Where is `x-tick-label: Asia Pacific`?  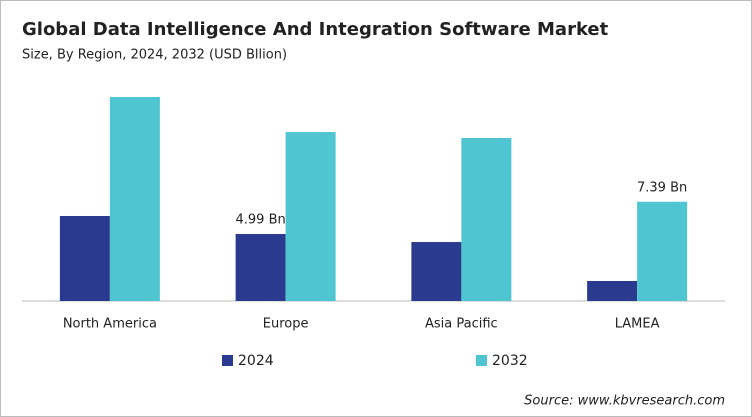
x-tick-label: Asia Pacific is located at coordinates (461, 324).